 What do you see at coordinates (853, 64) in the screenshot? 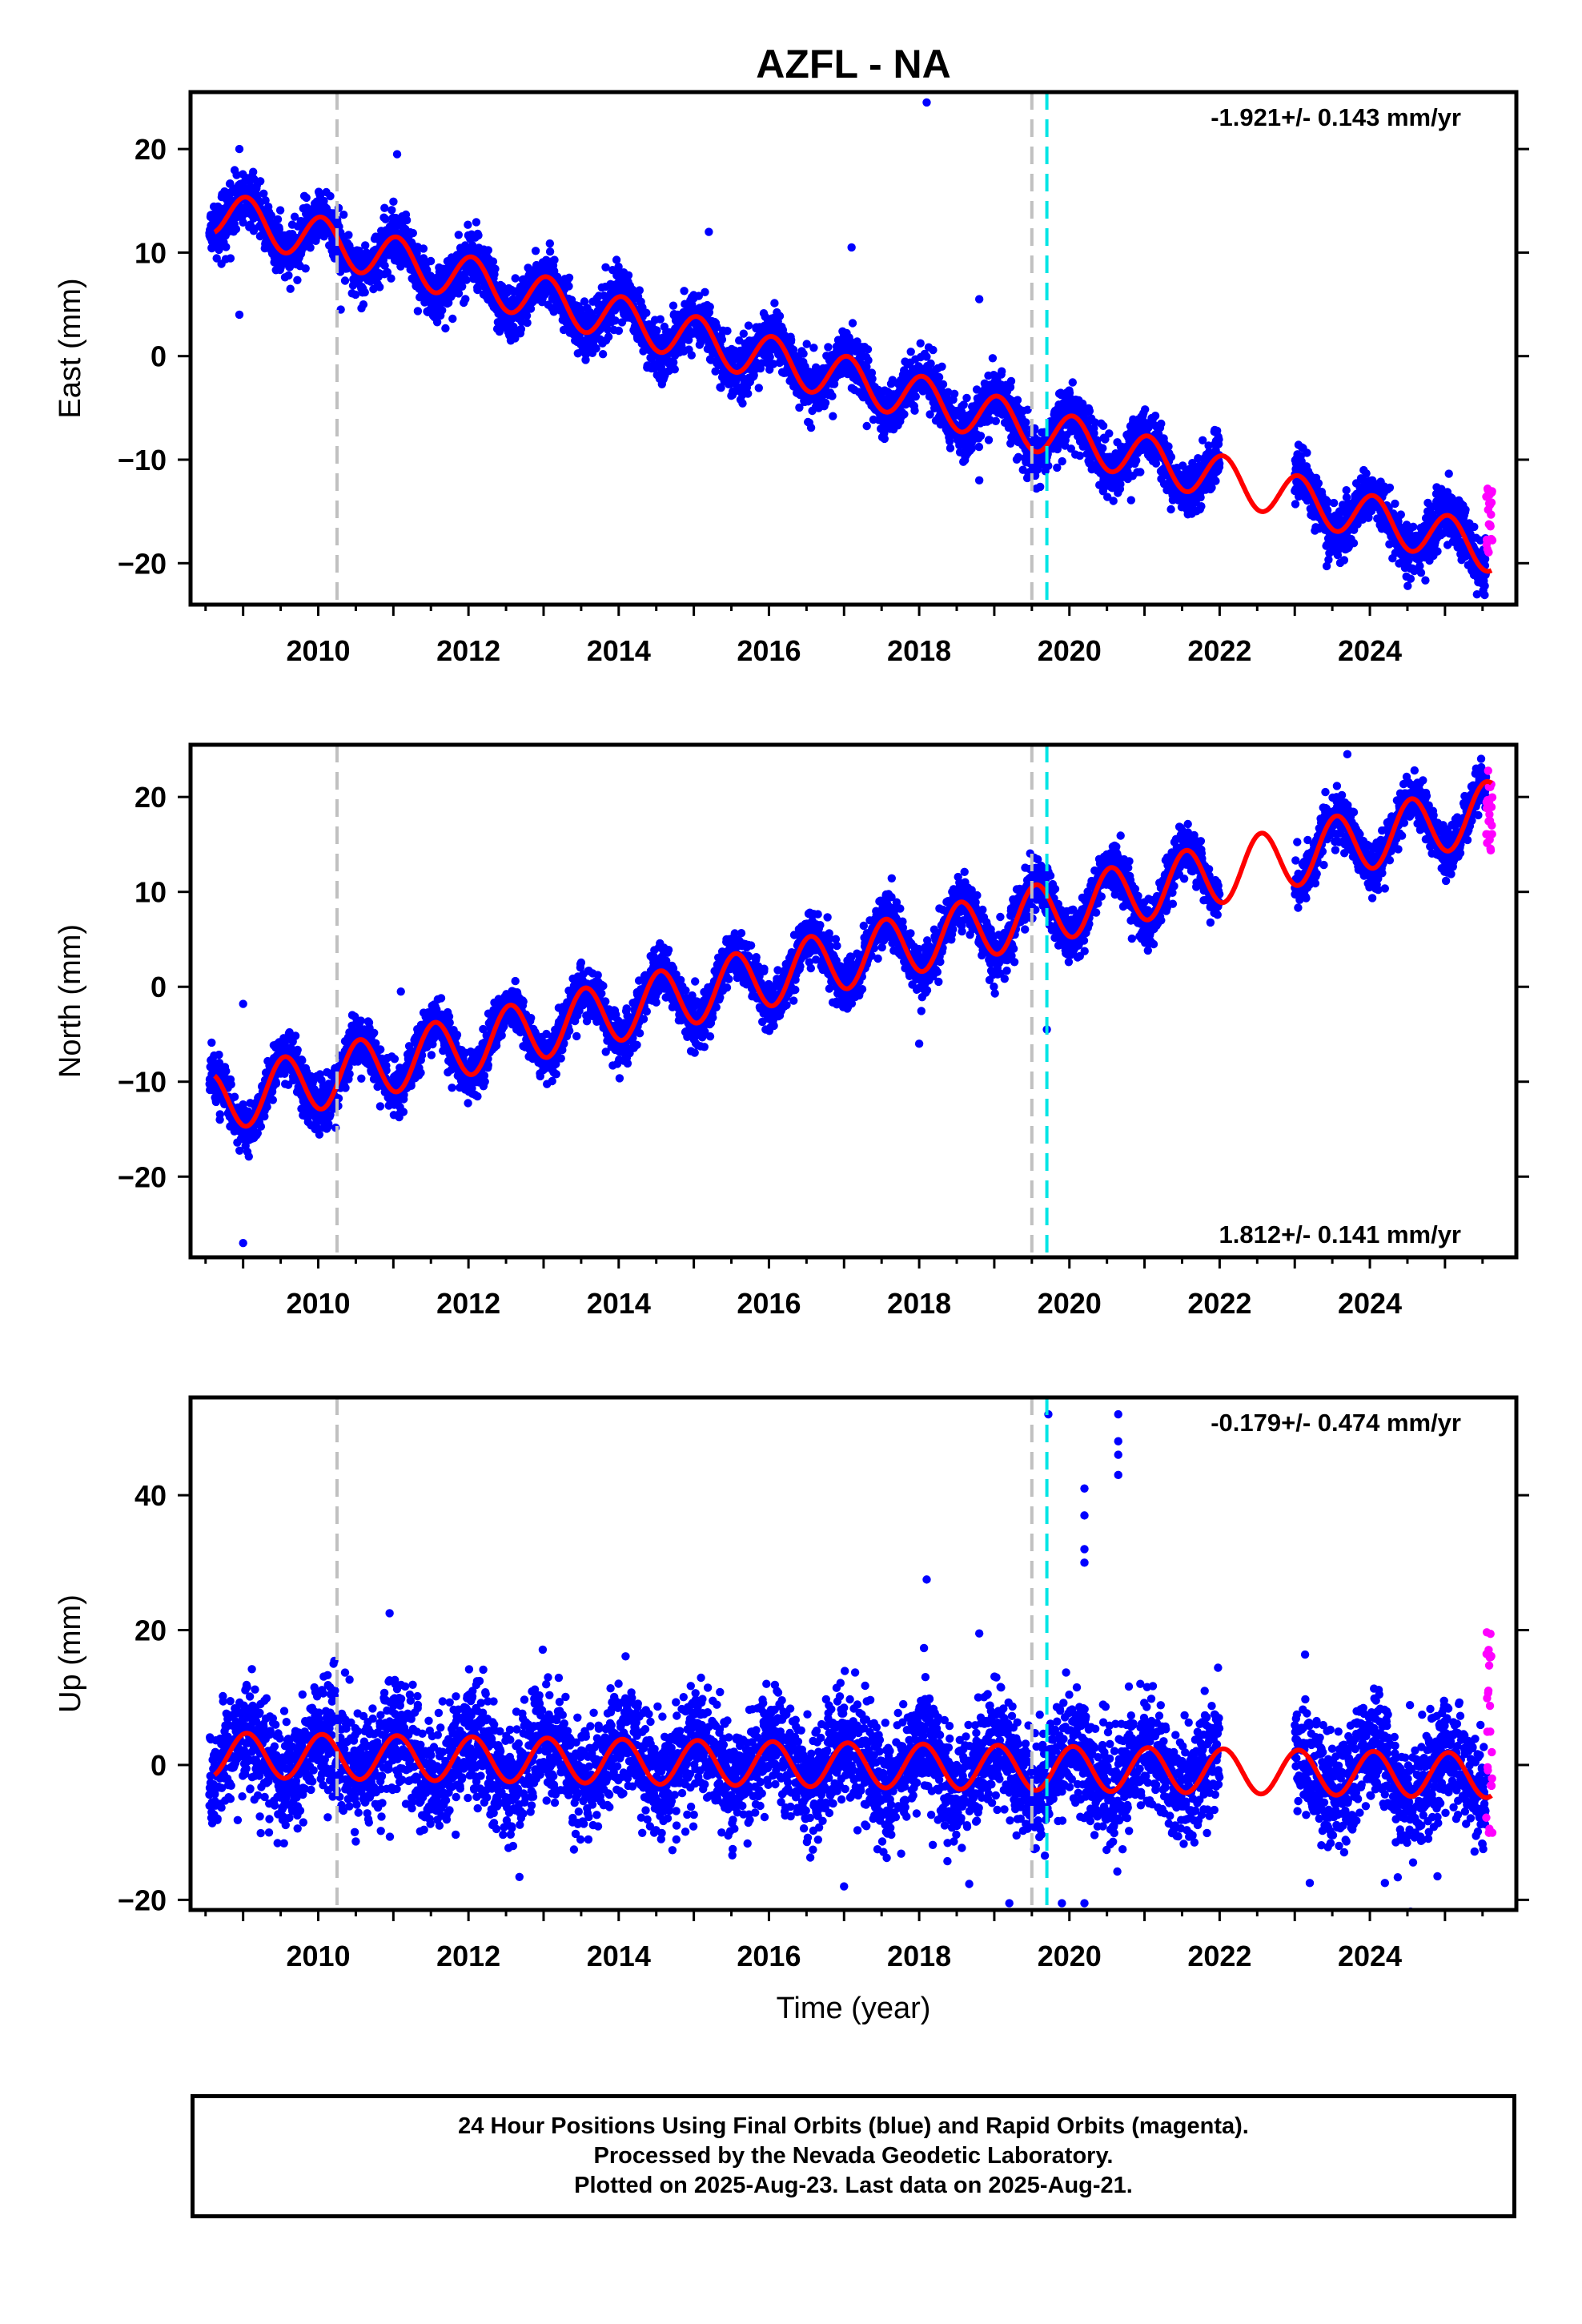
I see `chart-title: AZFL - NA` at bounding box center [853, 64].